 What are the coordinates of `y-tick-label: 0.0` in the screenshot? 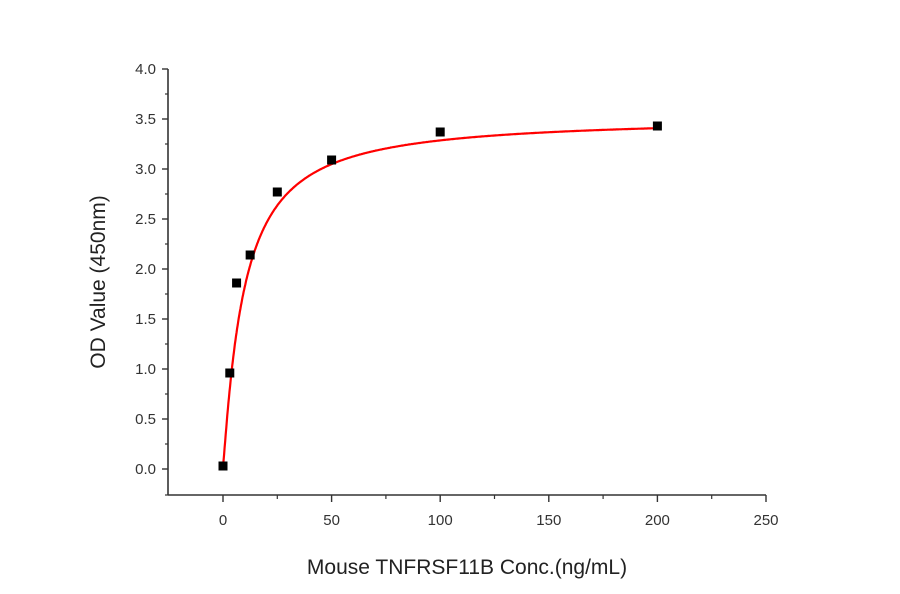 It's located at (145, 469).